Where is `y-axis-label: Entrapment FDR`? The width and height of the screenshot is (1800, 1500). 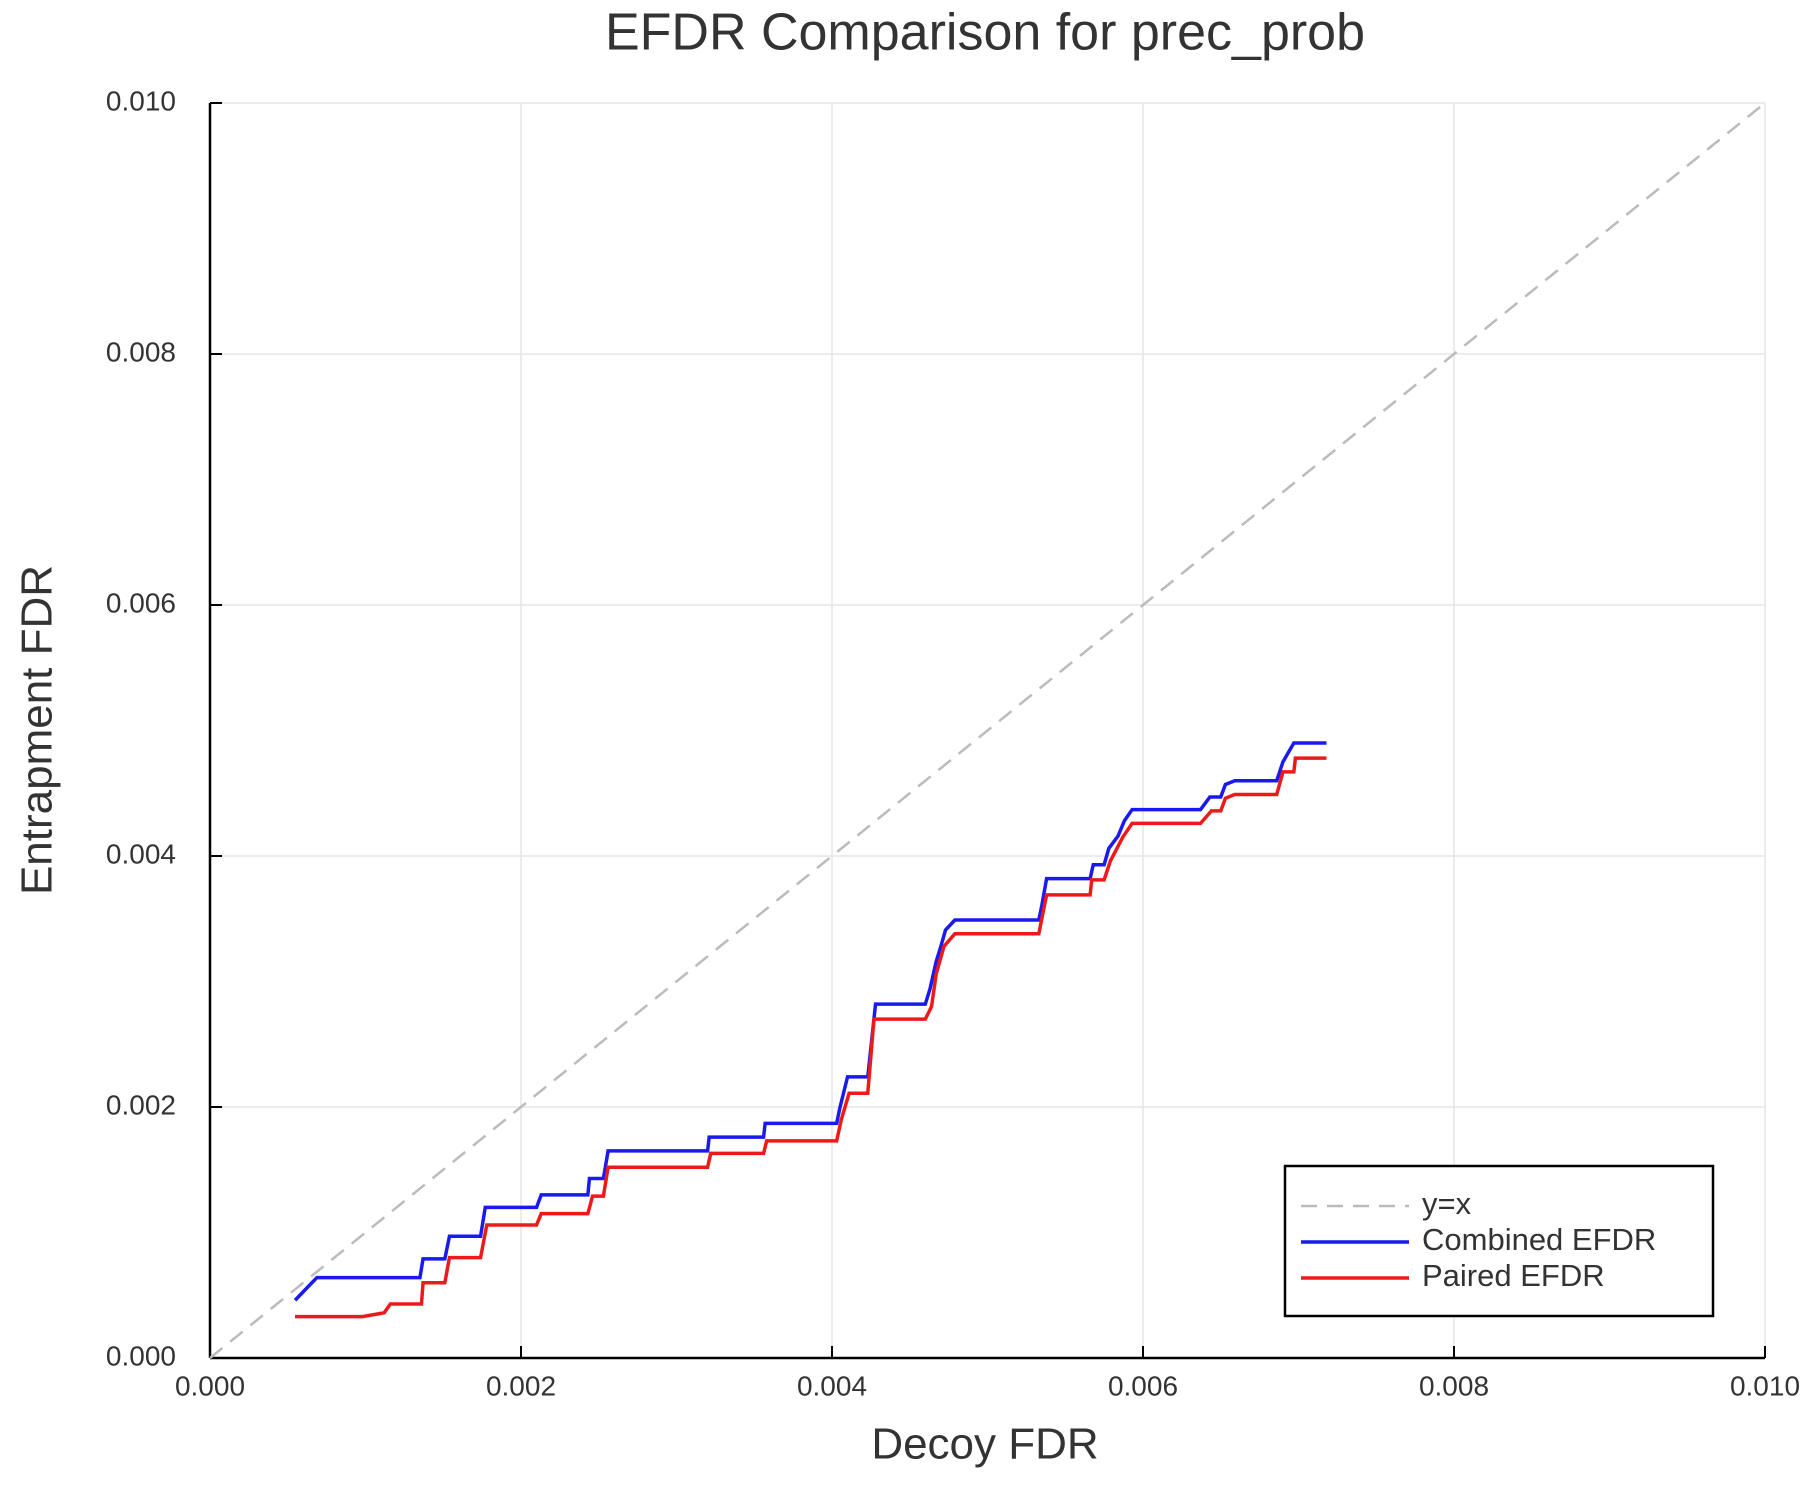
y-axis-label: Entrapment FDR is located at coordinates (37, 730).